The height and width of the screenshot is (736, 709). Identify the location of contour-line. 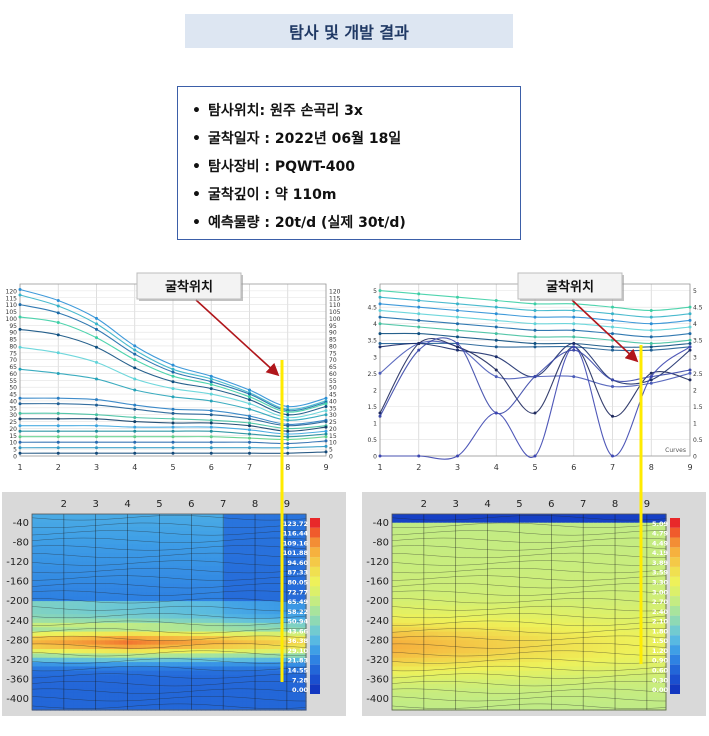
(169, 548).